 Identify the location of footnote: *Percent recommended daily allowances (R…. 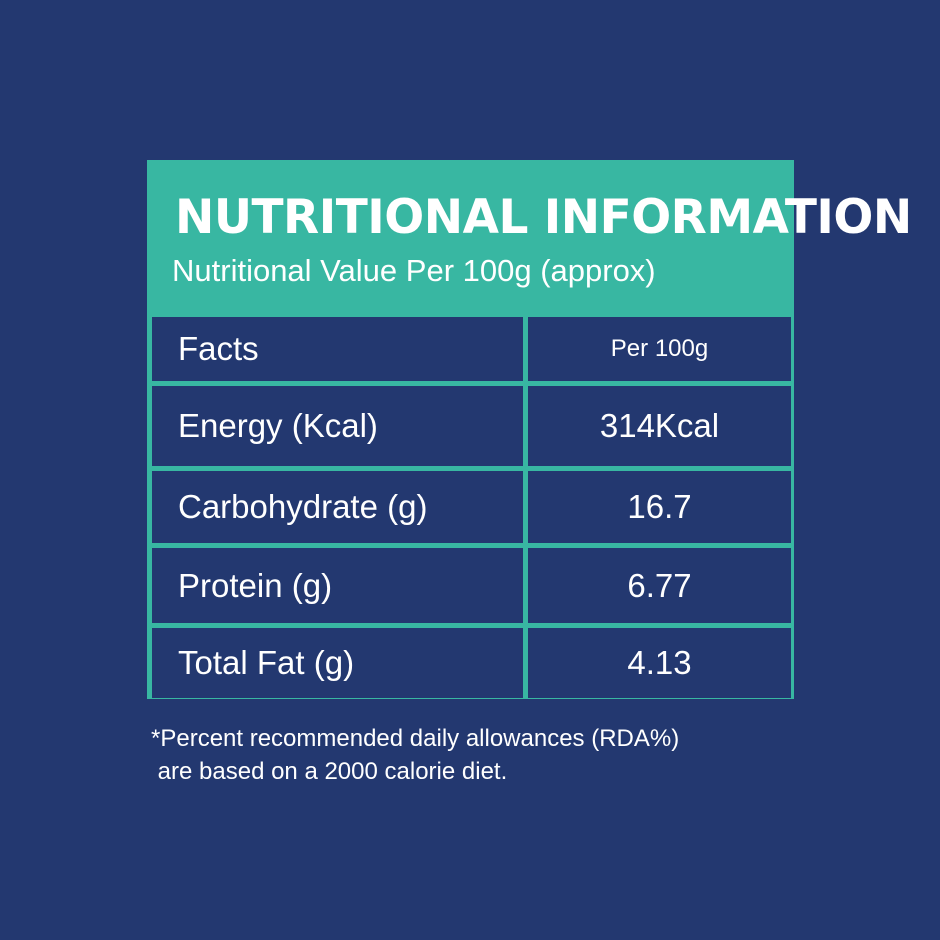
(415, 755).